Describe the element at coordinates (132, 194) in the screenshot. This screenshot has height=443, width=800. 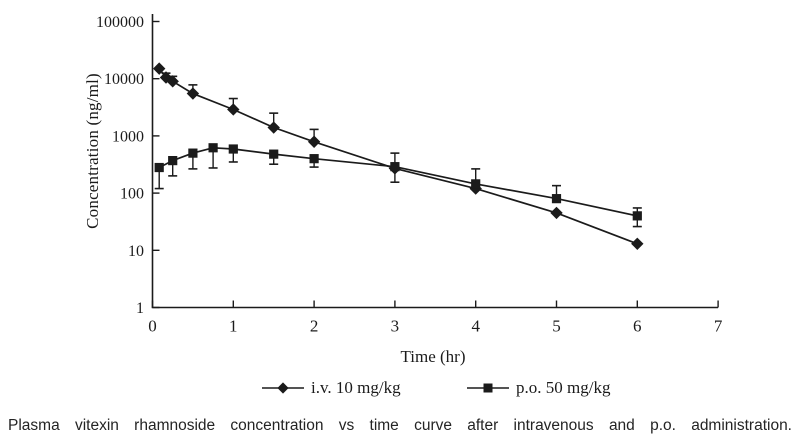
I see `y-tick-label: 100` at that location.